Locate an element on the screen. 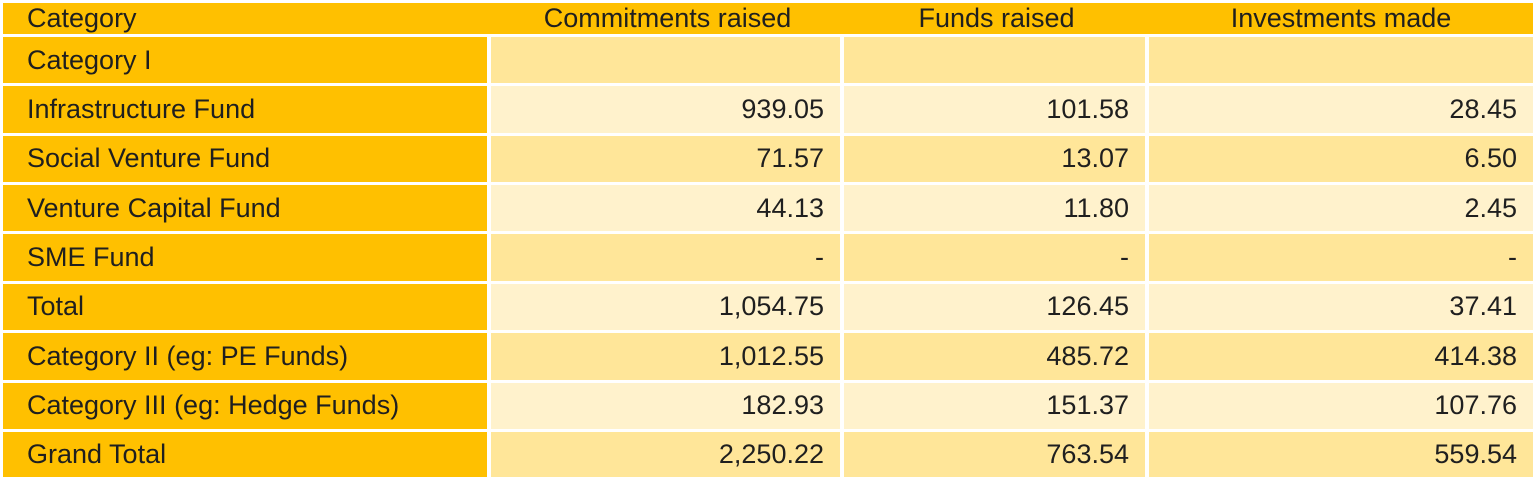 The height and width of the screenshot is (480, 1536). value-cell: 414.38 is located at coordinates (1341, 358).